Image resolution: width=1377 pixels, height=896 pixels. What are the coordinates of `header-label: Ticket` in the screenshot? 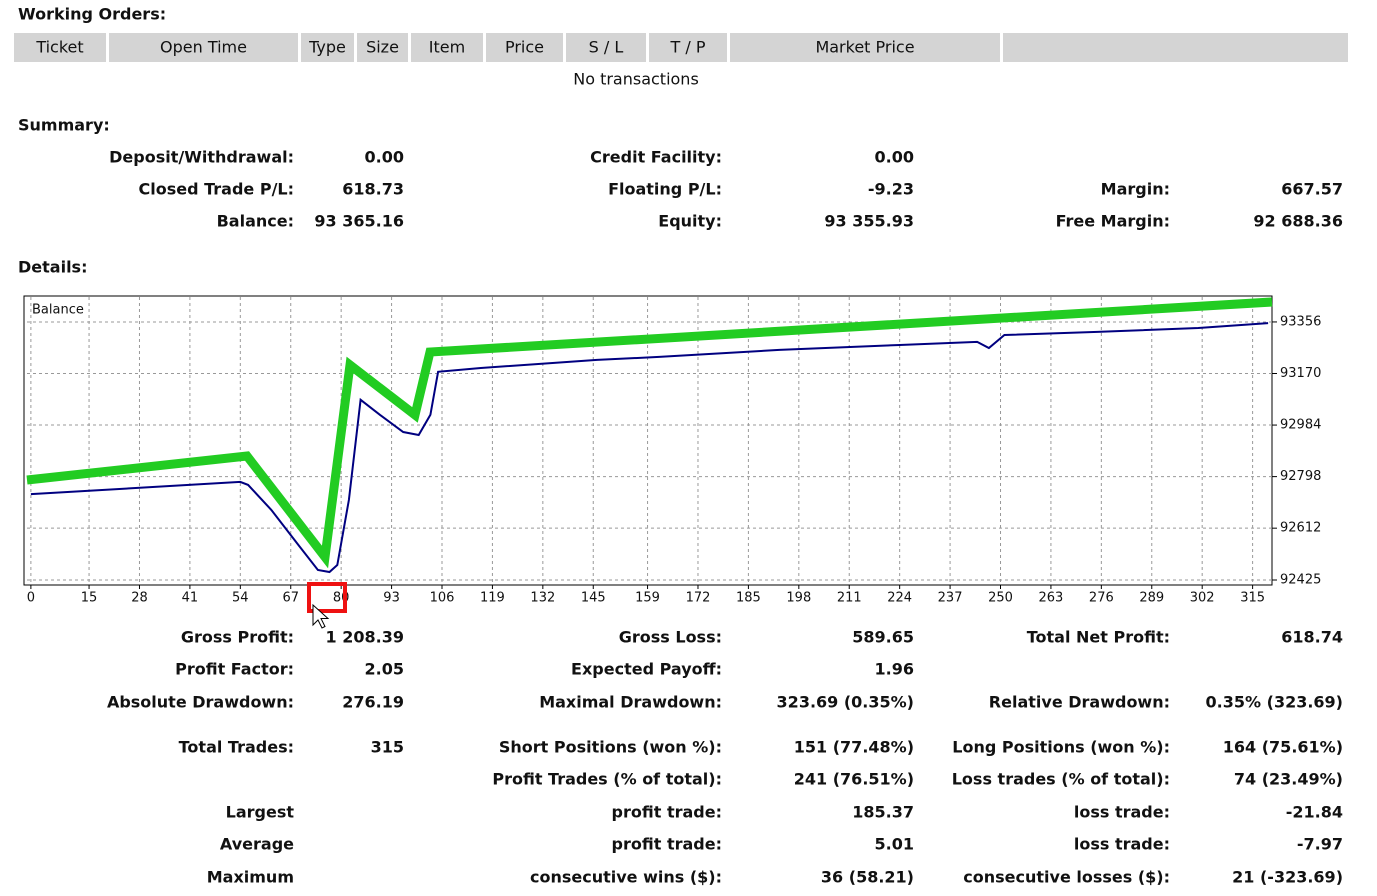 It's located at (59, 47).